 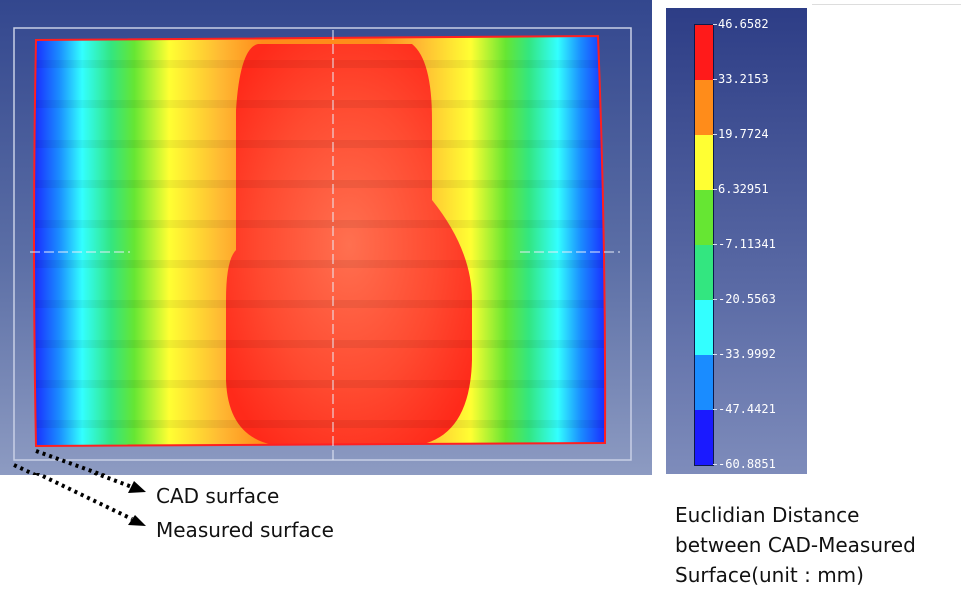 I want to click on scale-tick-label: -60.8851, so click(x=747, y=464).